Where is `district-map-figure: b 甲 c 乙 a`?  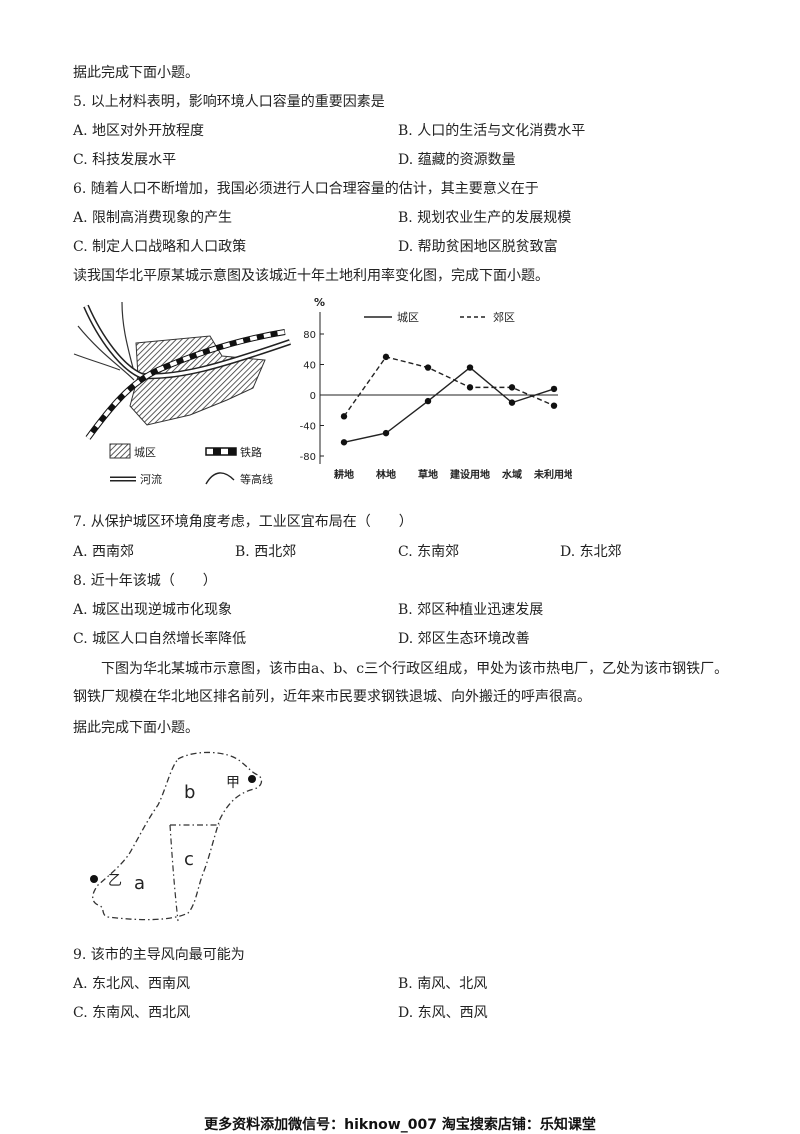 district-map-figure: b 甲 c 乙 a is located at coordinates (176, 836).